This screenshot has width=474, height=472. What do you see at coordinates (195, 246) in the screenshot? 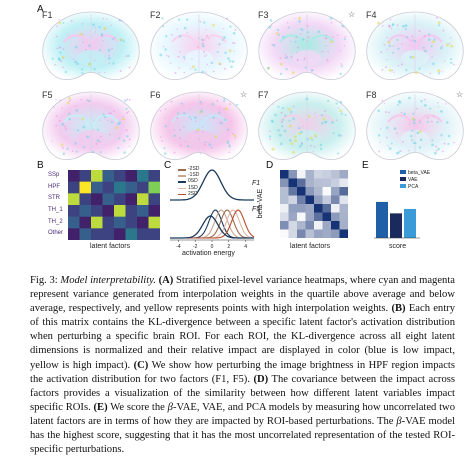
I see `c-tick-label: -2` at bounding box center [195, 246].